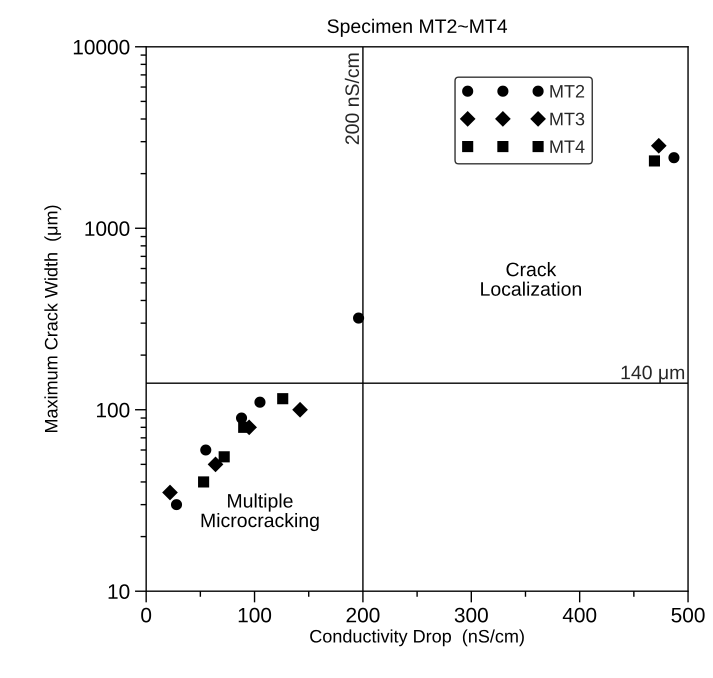 The image size is (713, 678). I want to click on x-tick-label: 400, so click(579, 615).